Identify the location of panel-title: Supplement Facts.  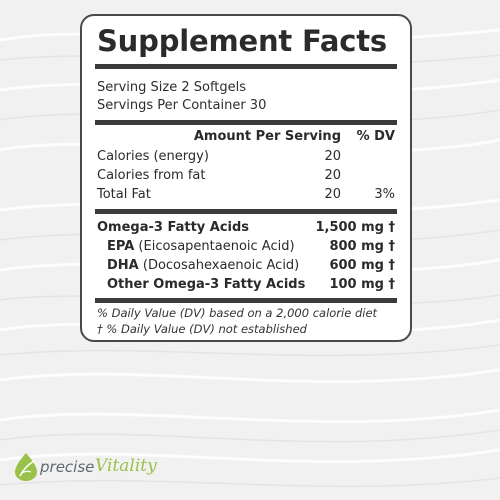
(242, 41).